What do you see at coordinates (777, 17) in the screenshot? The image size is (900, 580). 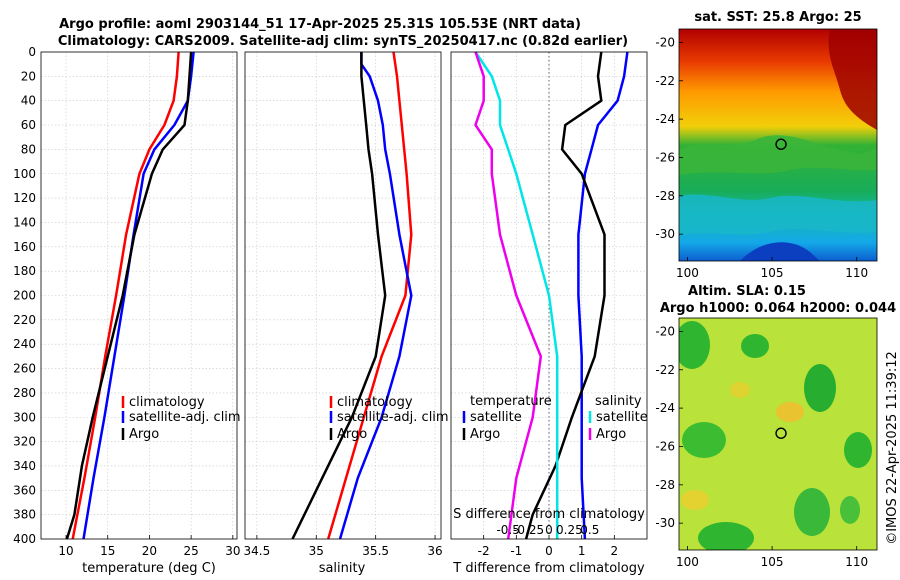 I see `sst-map-title: sat. SST: 25.8 Argo: 25` at bounding box center [777, 17].